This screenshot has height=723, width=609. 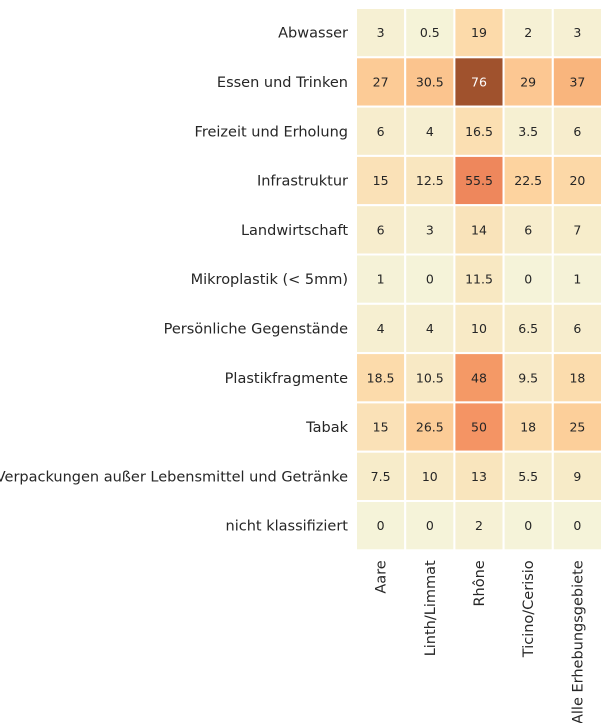 I want to click on heatmap-cell-tabak-alle-erhebungsgebiete, so click(x=577, y=427).